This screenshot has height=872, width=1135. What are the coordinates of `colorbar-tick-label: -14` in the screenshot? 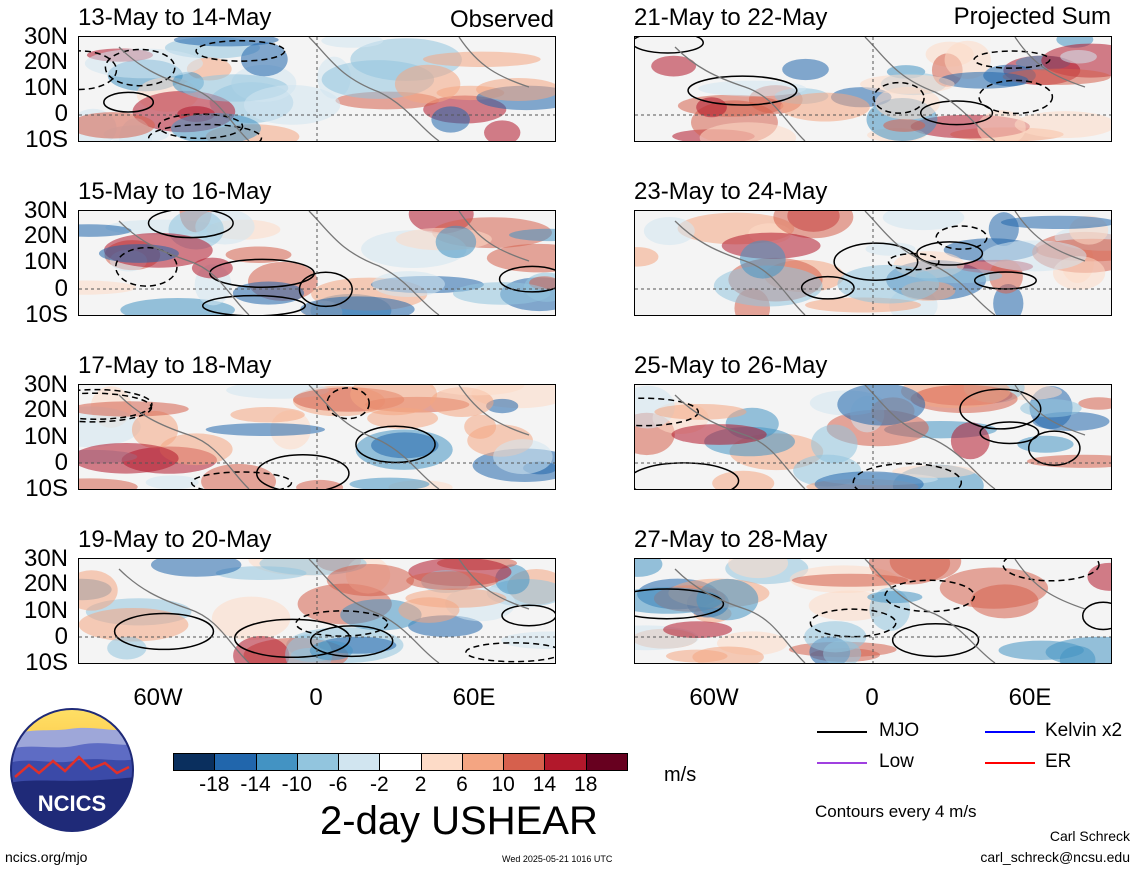 It's located at (255, 784).